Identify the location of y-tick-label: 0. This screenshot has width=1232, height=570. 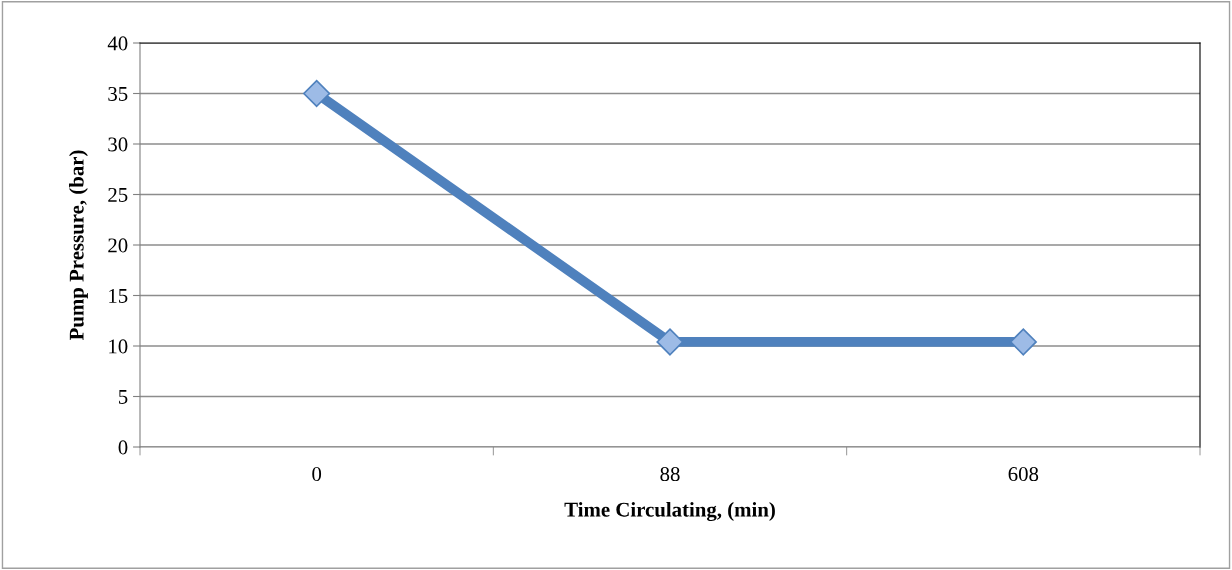
(123, 447).